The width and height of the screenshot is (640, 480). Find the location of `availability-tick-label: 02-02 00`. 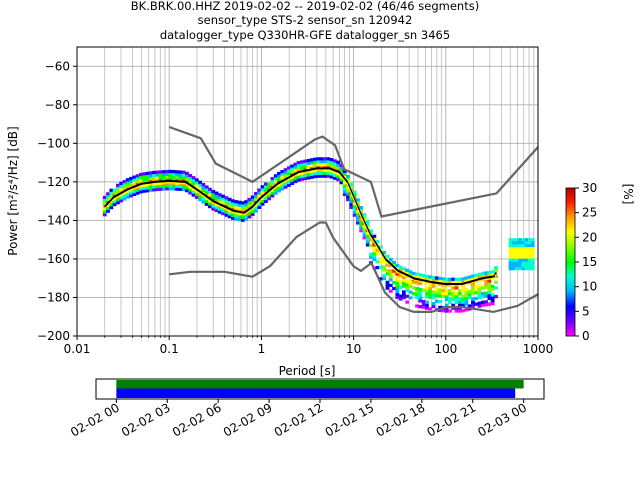

availability-tick-label: 02-02 00 is located at coordinates (95, 419).